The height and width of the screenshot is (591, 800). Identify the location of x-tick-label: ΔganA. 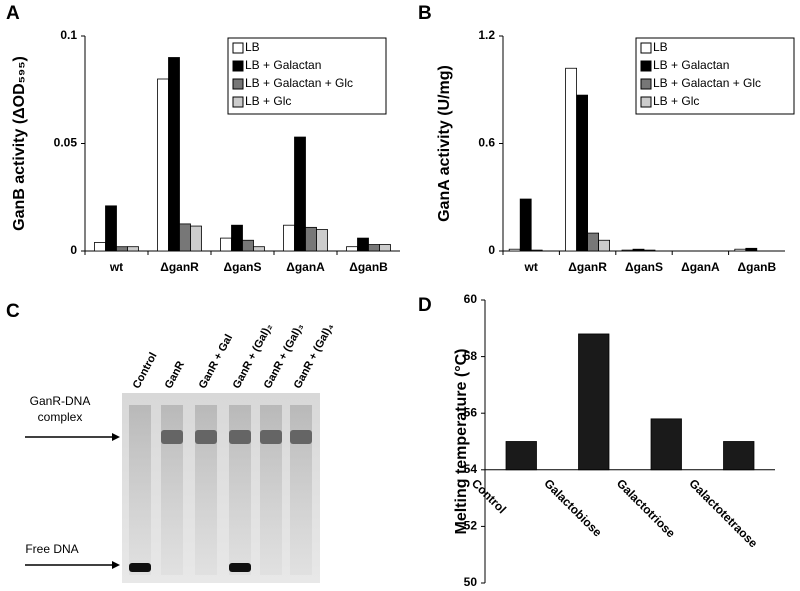
(700, 267).